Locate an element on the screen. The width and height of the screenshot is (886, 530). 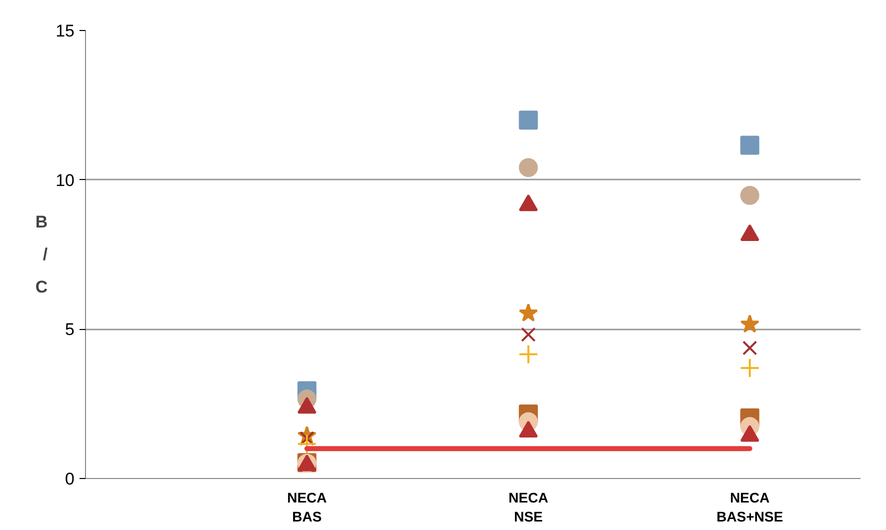
x-tick-label: NECA BAS+NSE is located at coordinates (750, 507).